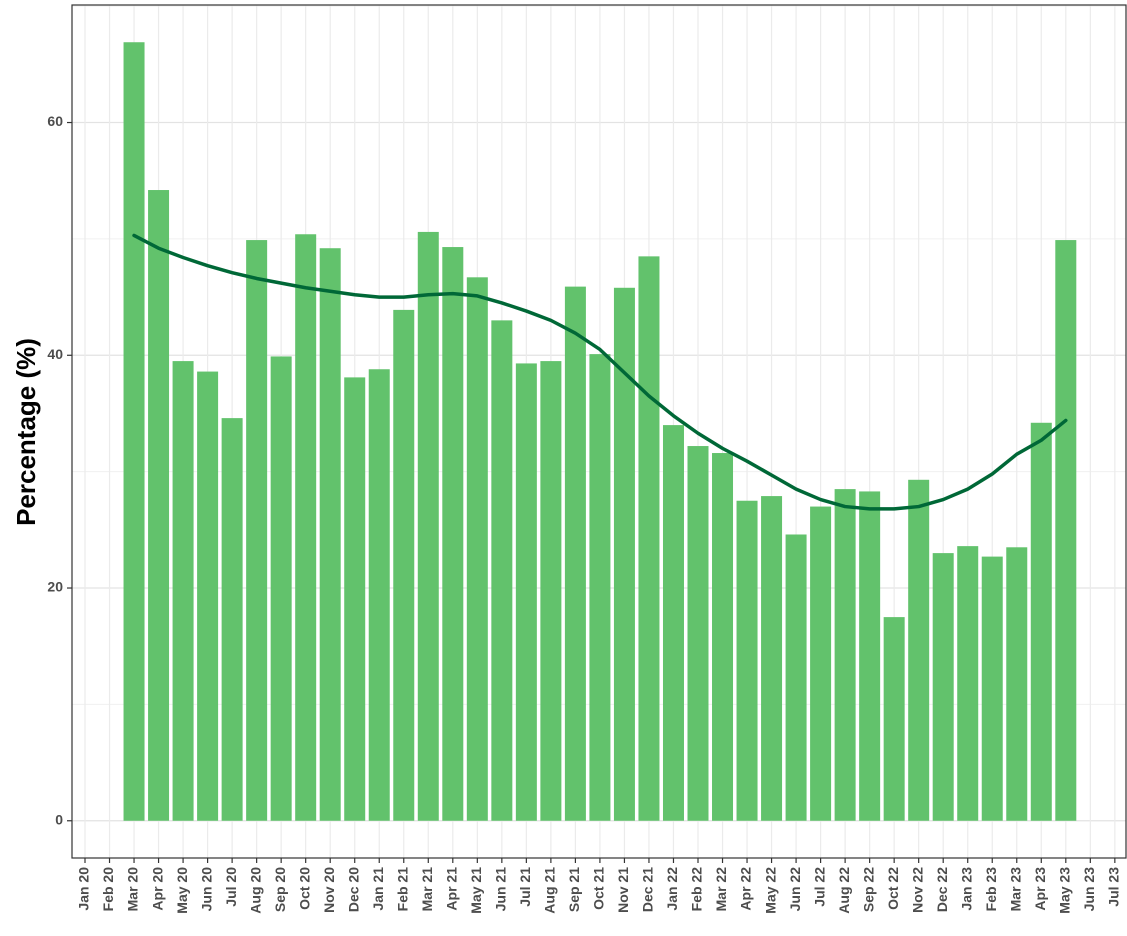 This screenshot has height=936, width=1127. Describe the element at coordinates (868, 889) in the screenshot. I see `x-tick-label: Sep 22` at that location.